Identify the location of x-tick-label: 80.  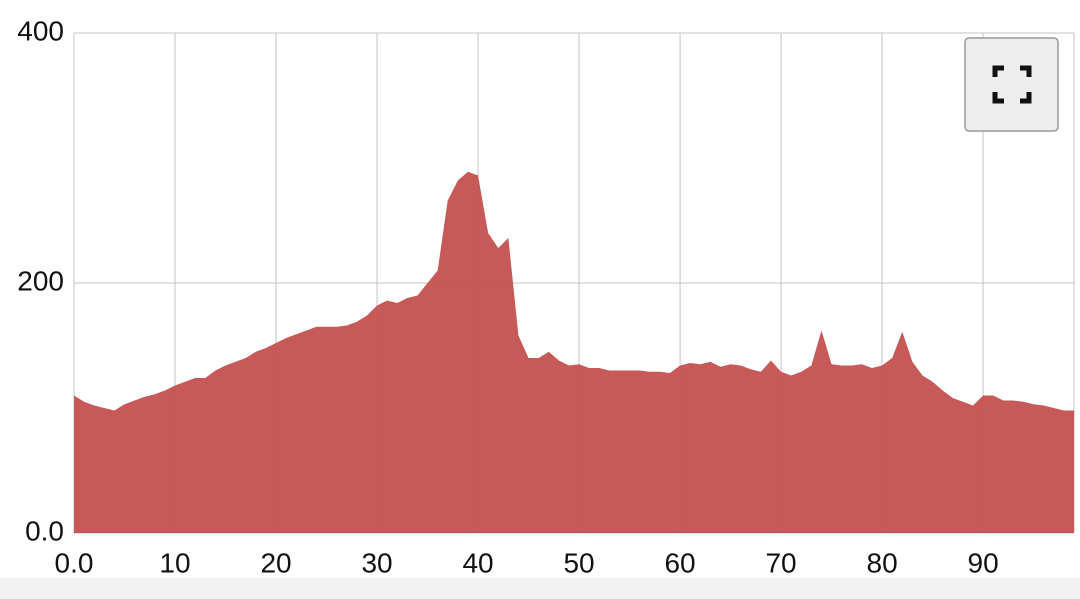
(882, 562).